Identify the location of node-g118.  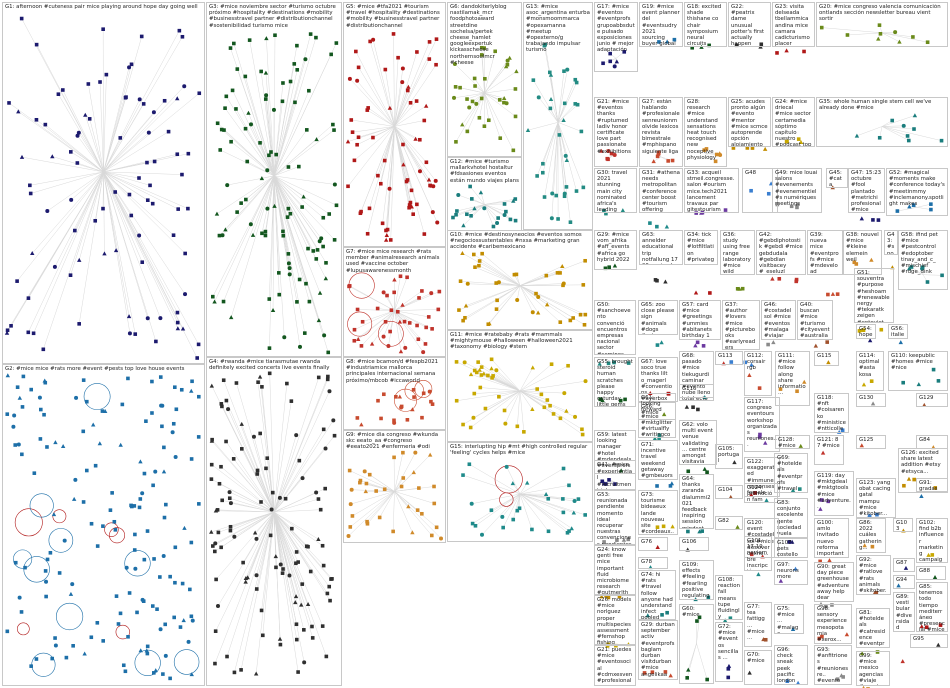
(842, 430).